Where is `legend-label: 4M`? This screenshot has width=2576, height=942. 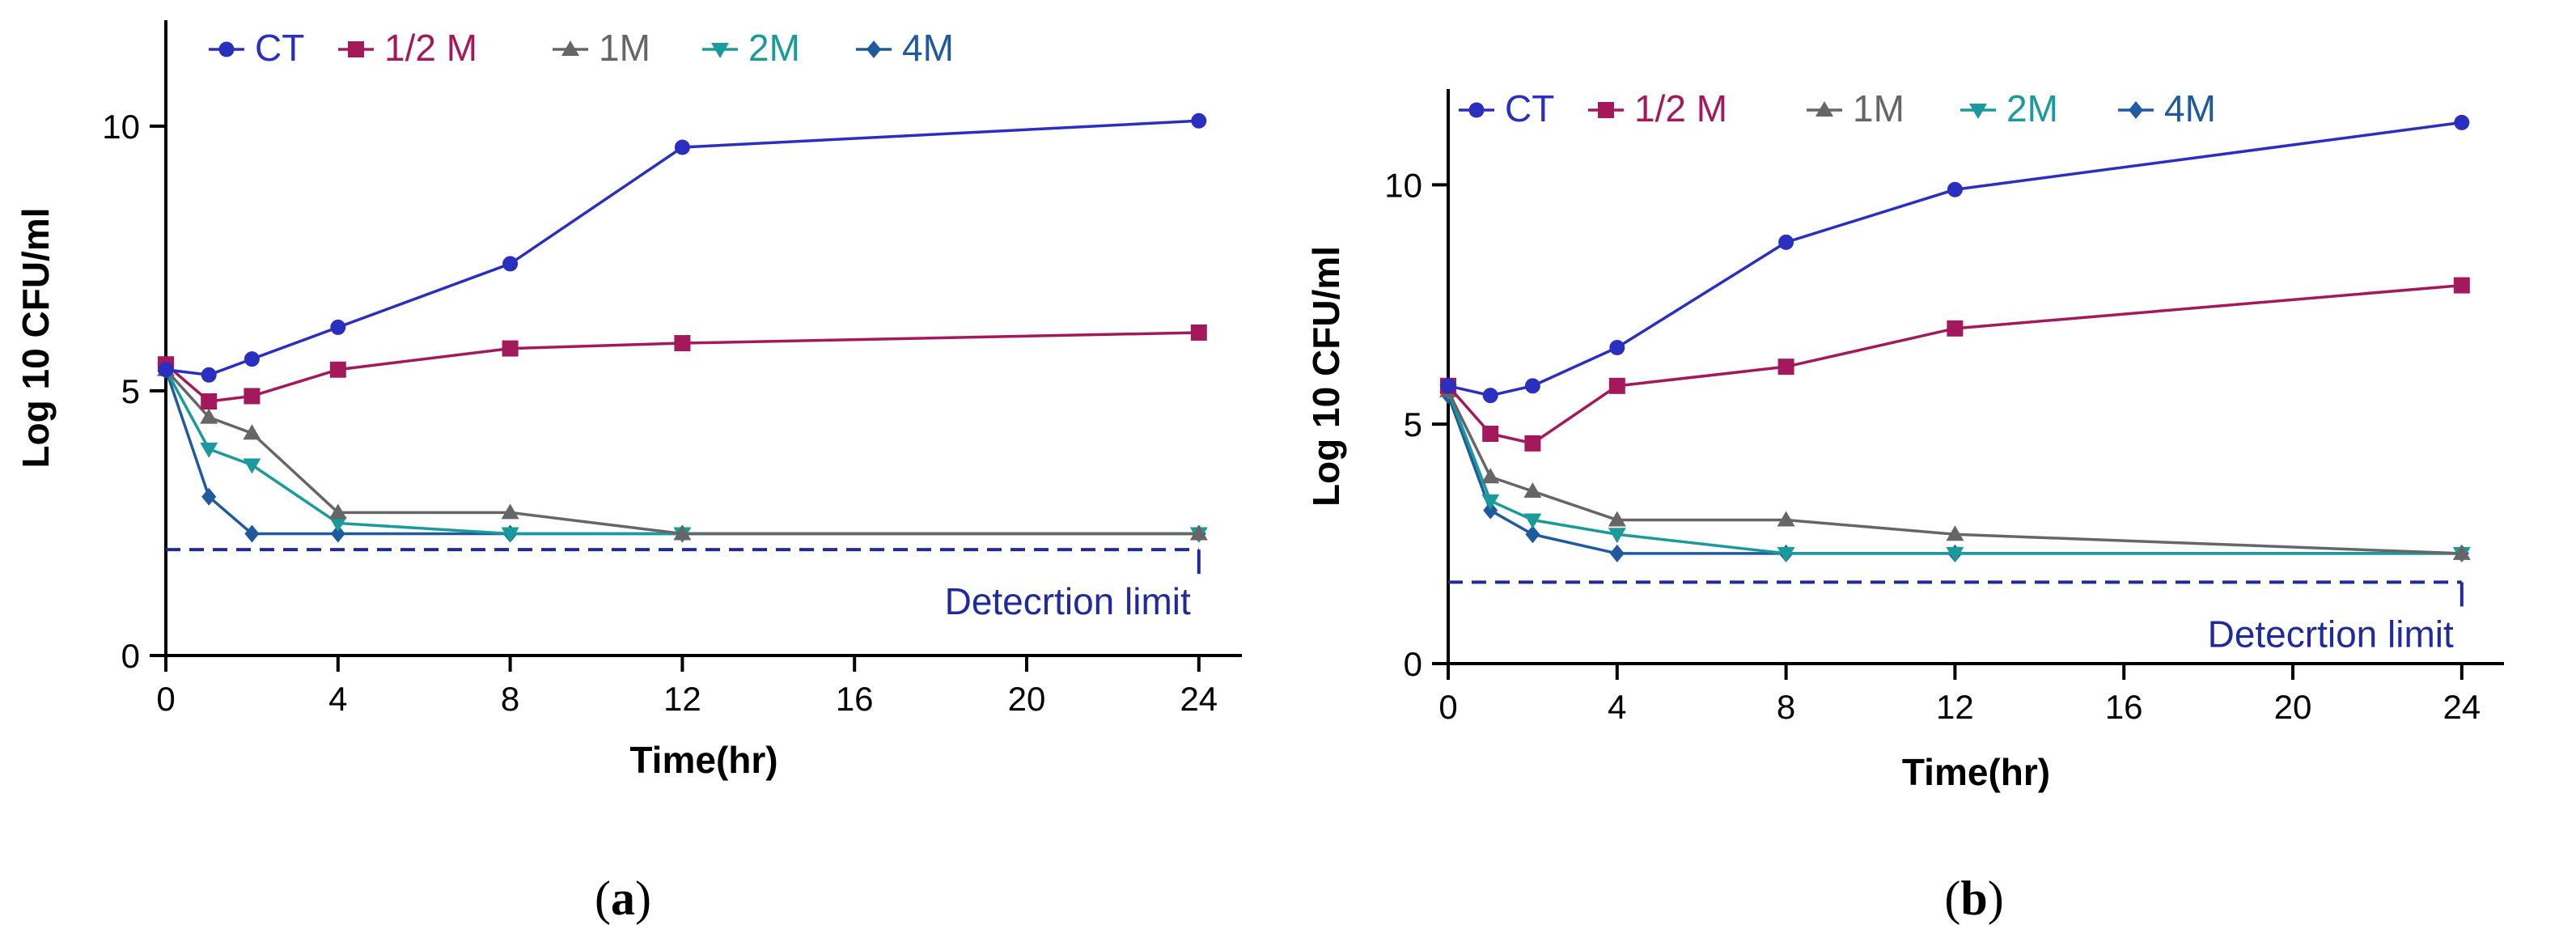
legend-label: 4M is located at coordinates (2190, 108).